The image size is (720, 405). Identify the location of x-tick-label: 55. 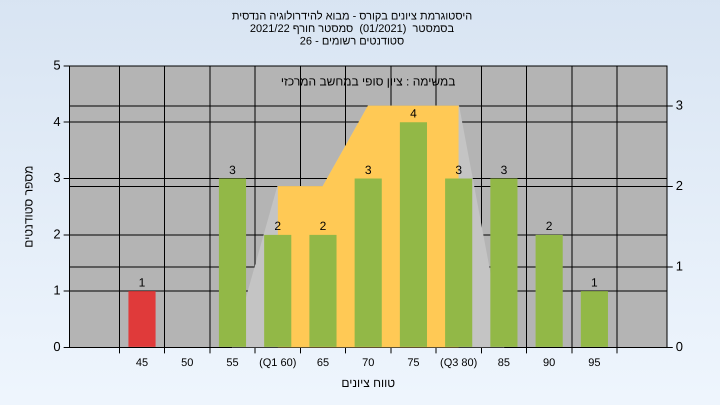
(232, 363).